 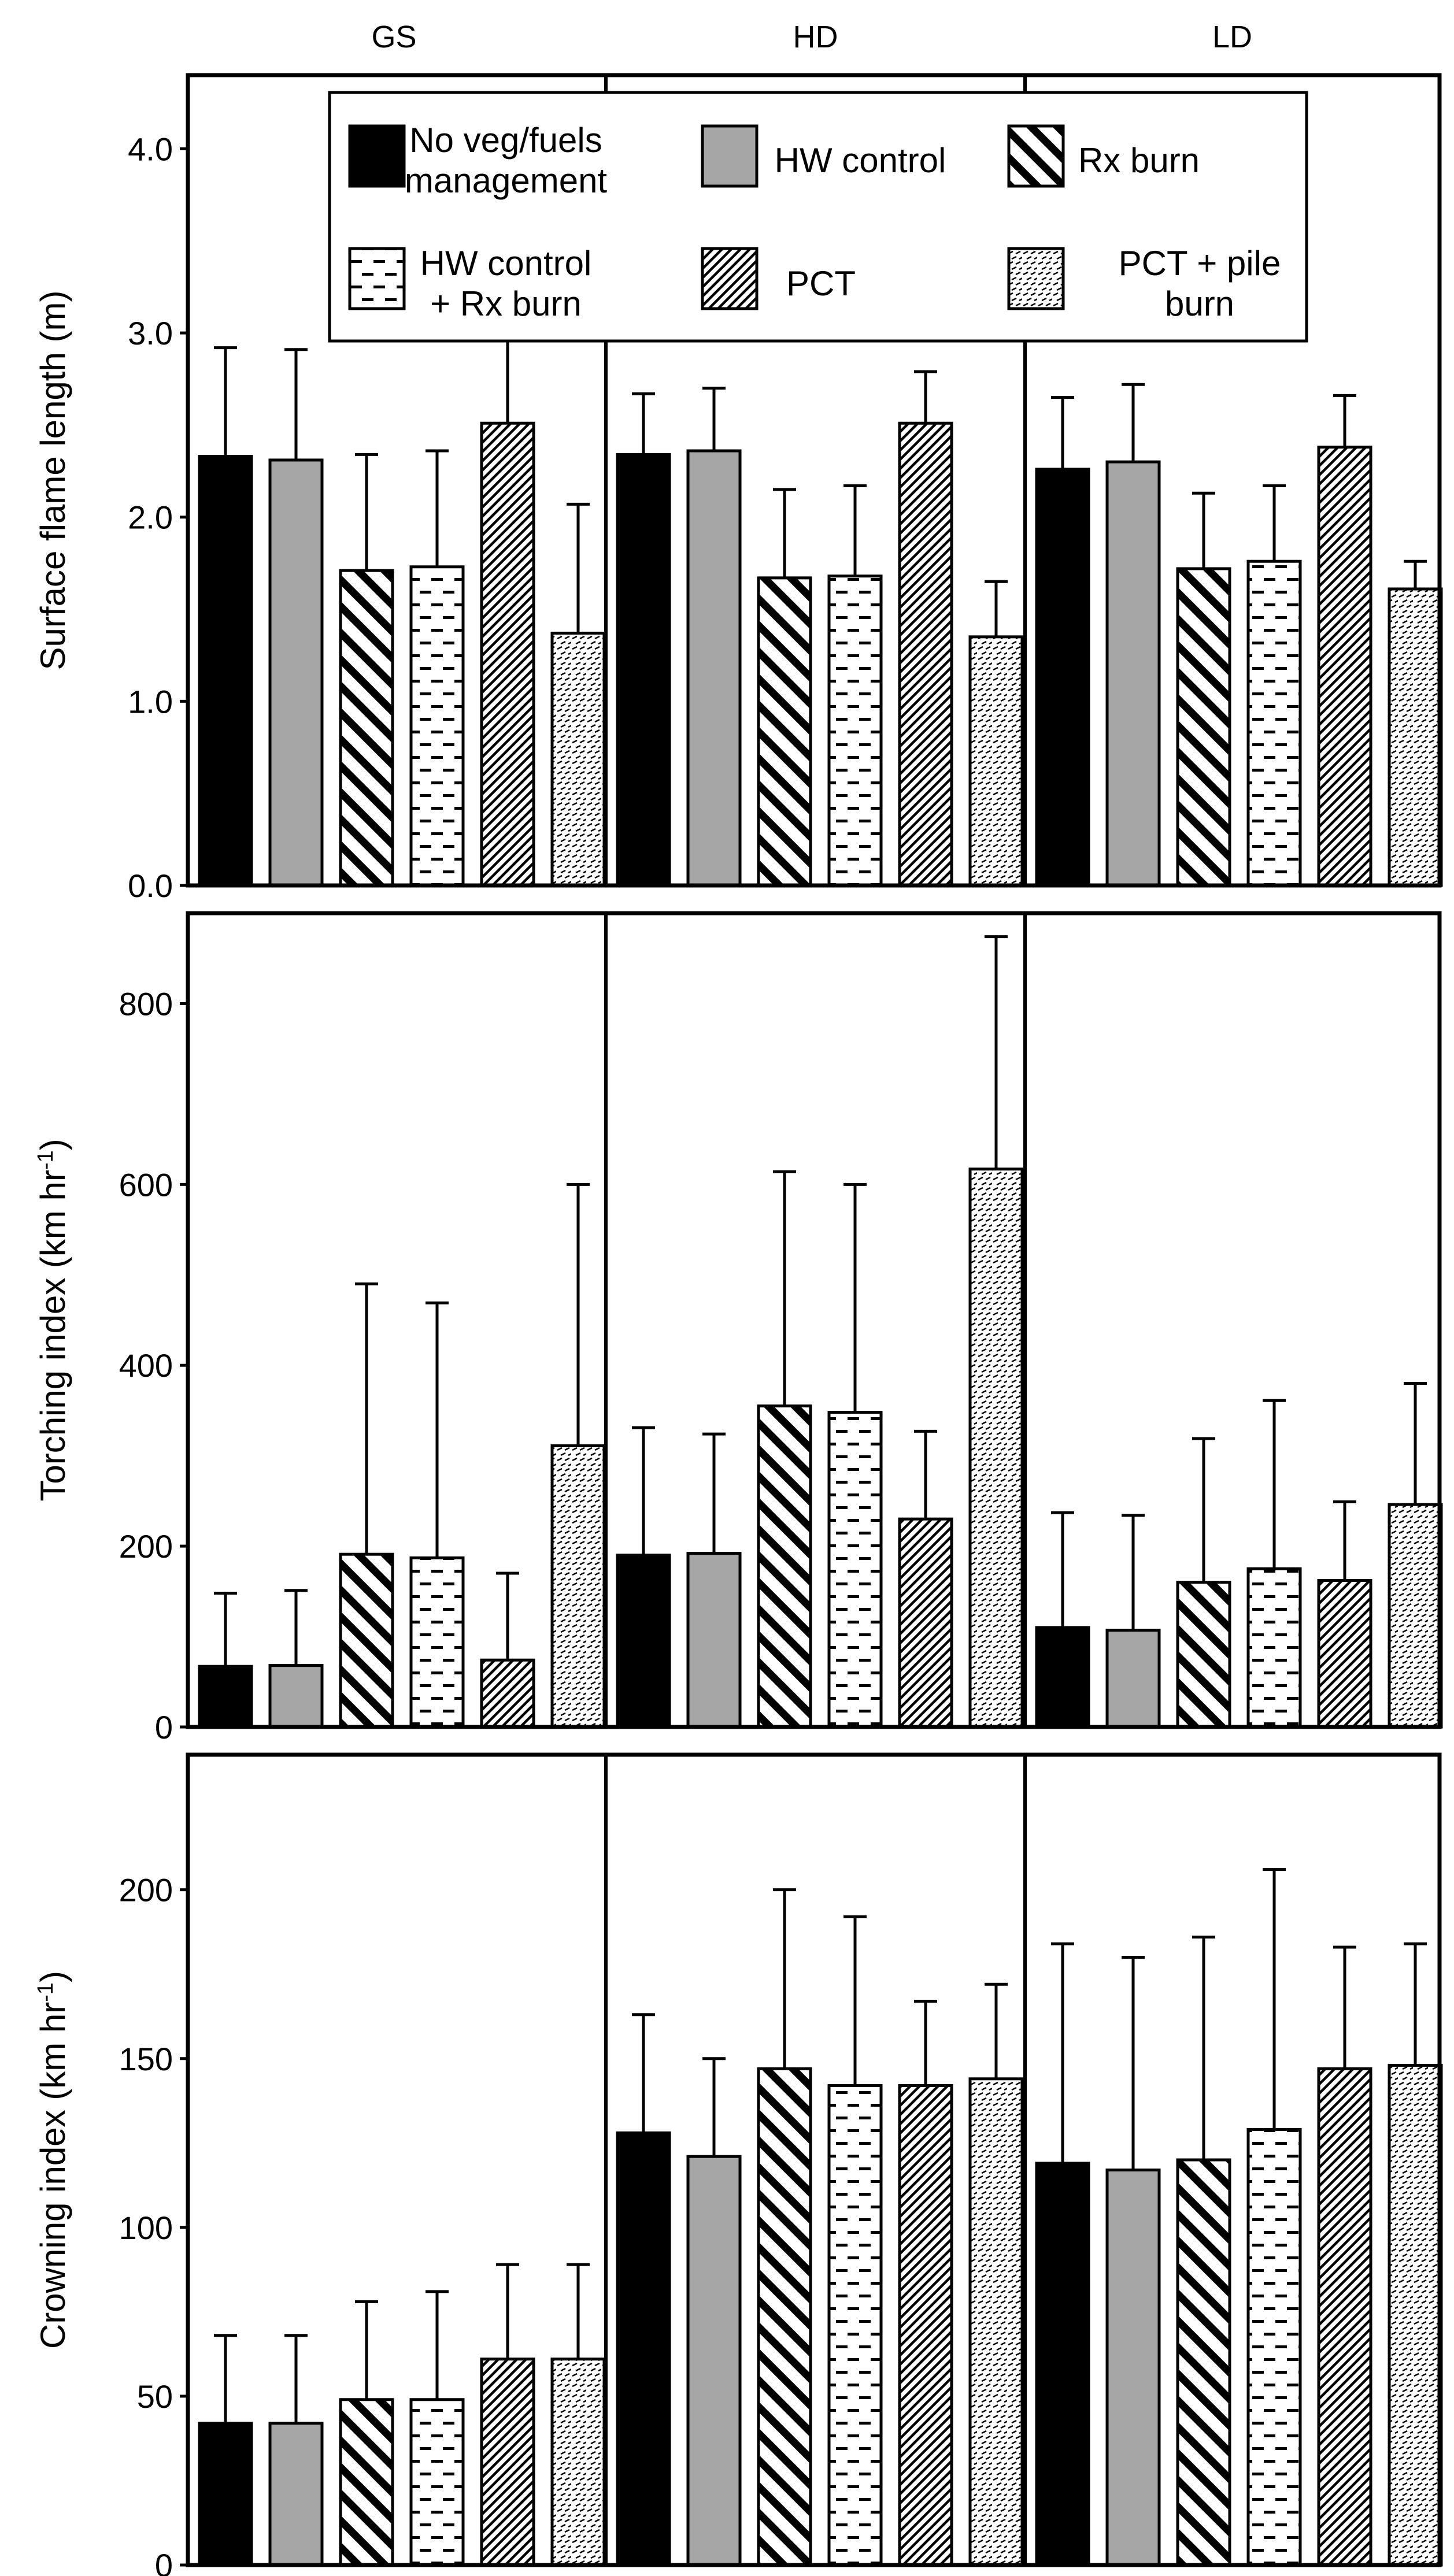 I want to click on y-tick-label-torching: 200, so click(x=146, y=1546).